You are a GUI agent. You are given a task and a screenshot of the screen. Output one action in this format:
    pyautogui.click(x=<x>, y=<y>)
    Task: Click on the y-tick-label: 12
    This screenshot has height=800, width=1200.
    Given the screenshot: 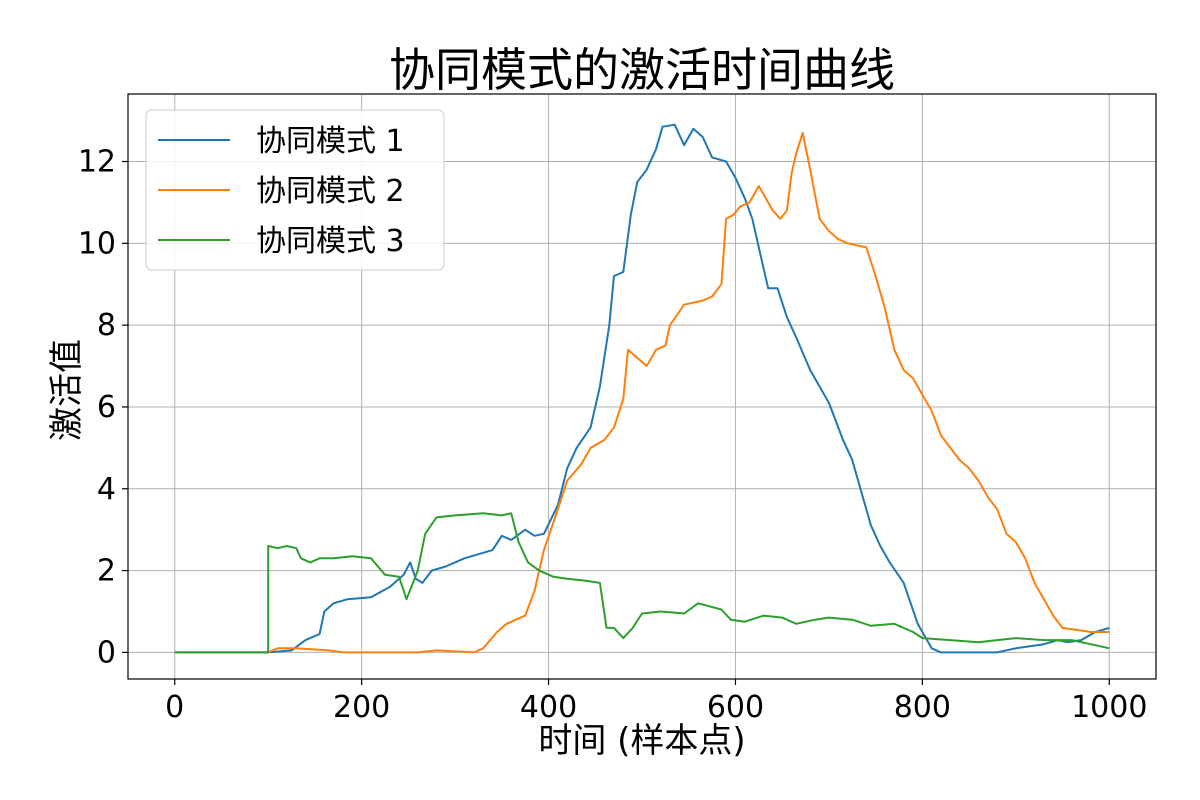 What is the action you would take?
    pyautogui.click(x=97, y=162)
    